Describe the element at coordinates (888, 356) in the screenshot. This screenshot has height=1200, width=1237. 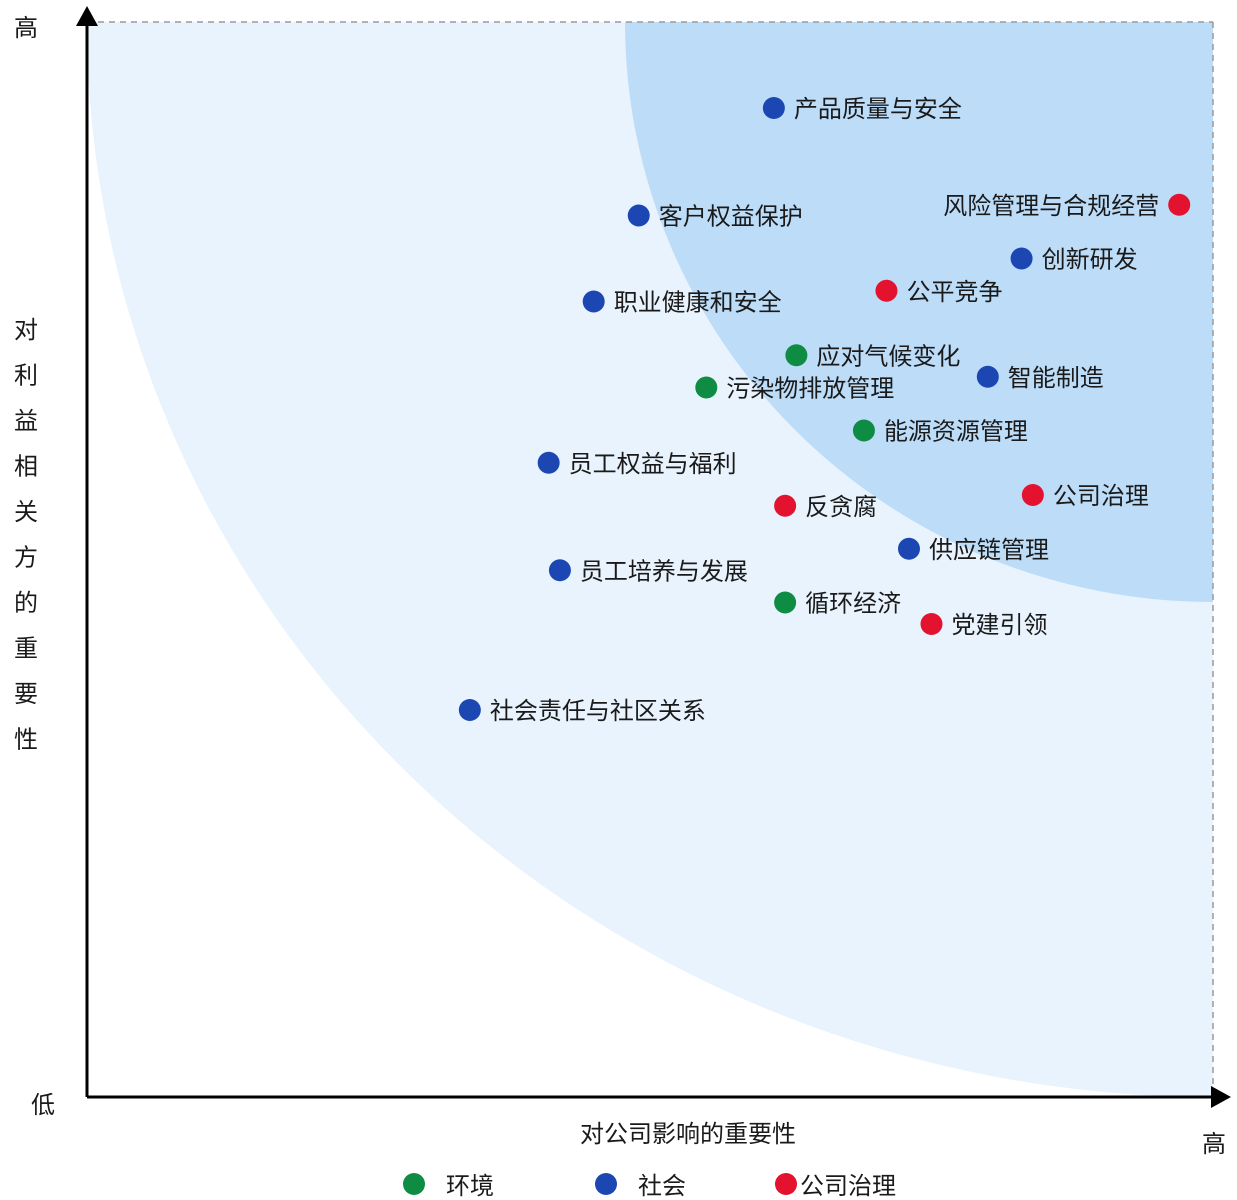
I see `data-point-label: 应对气候变化` at that location.